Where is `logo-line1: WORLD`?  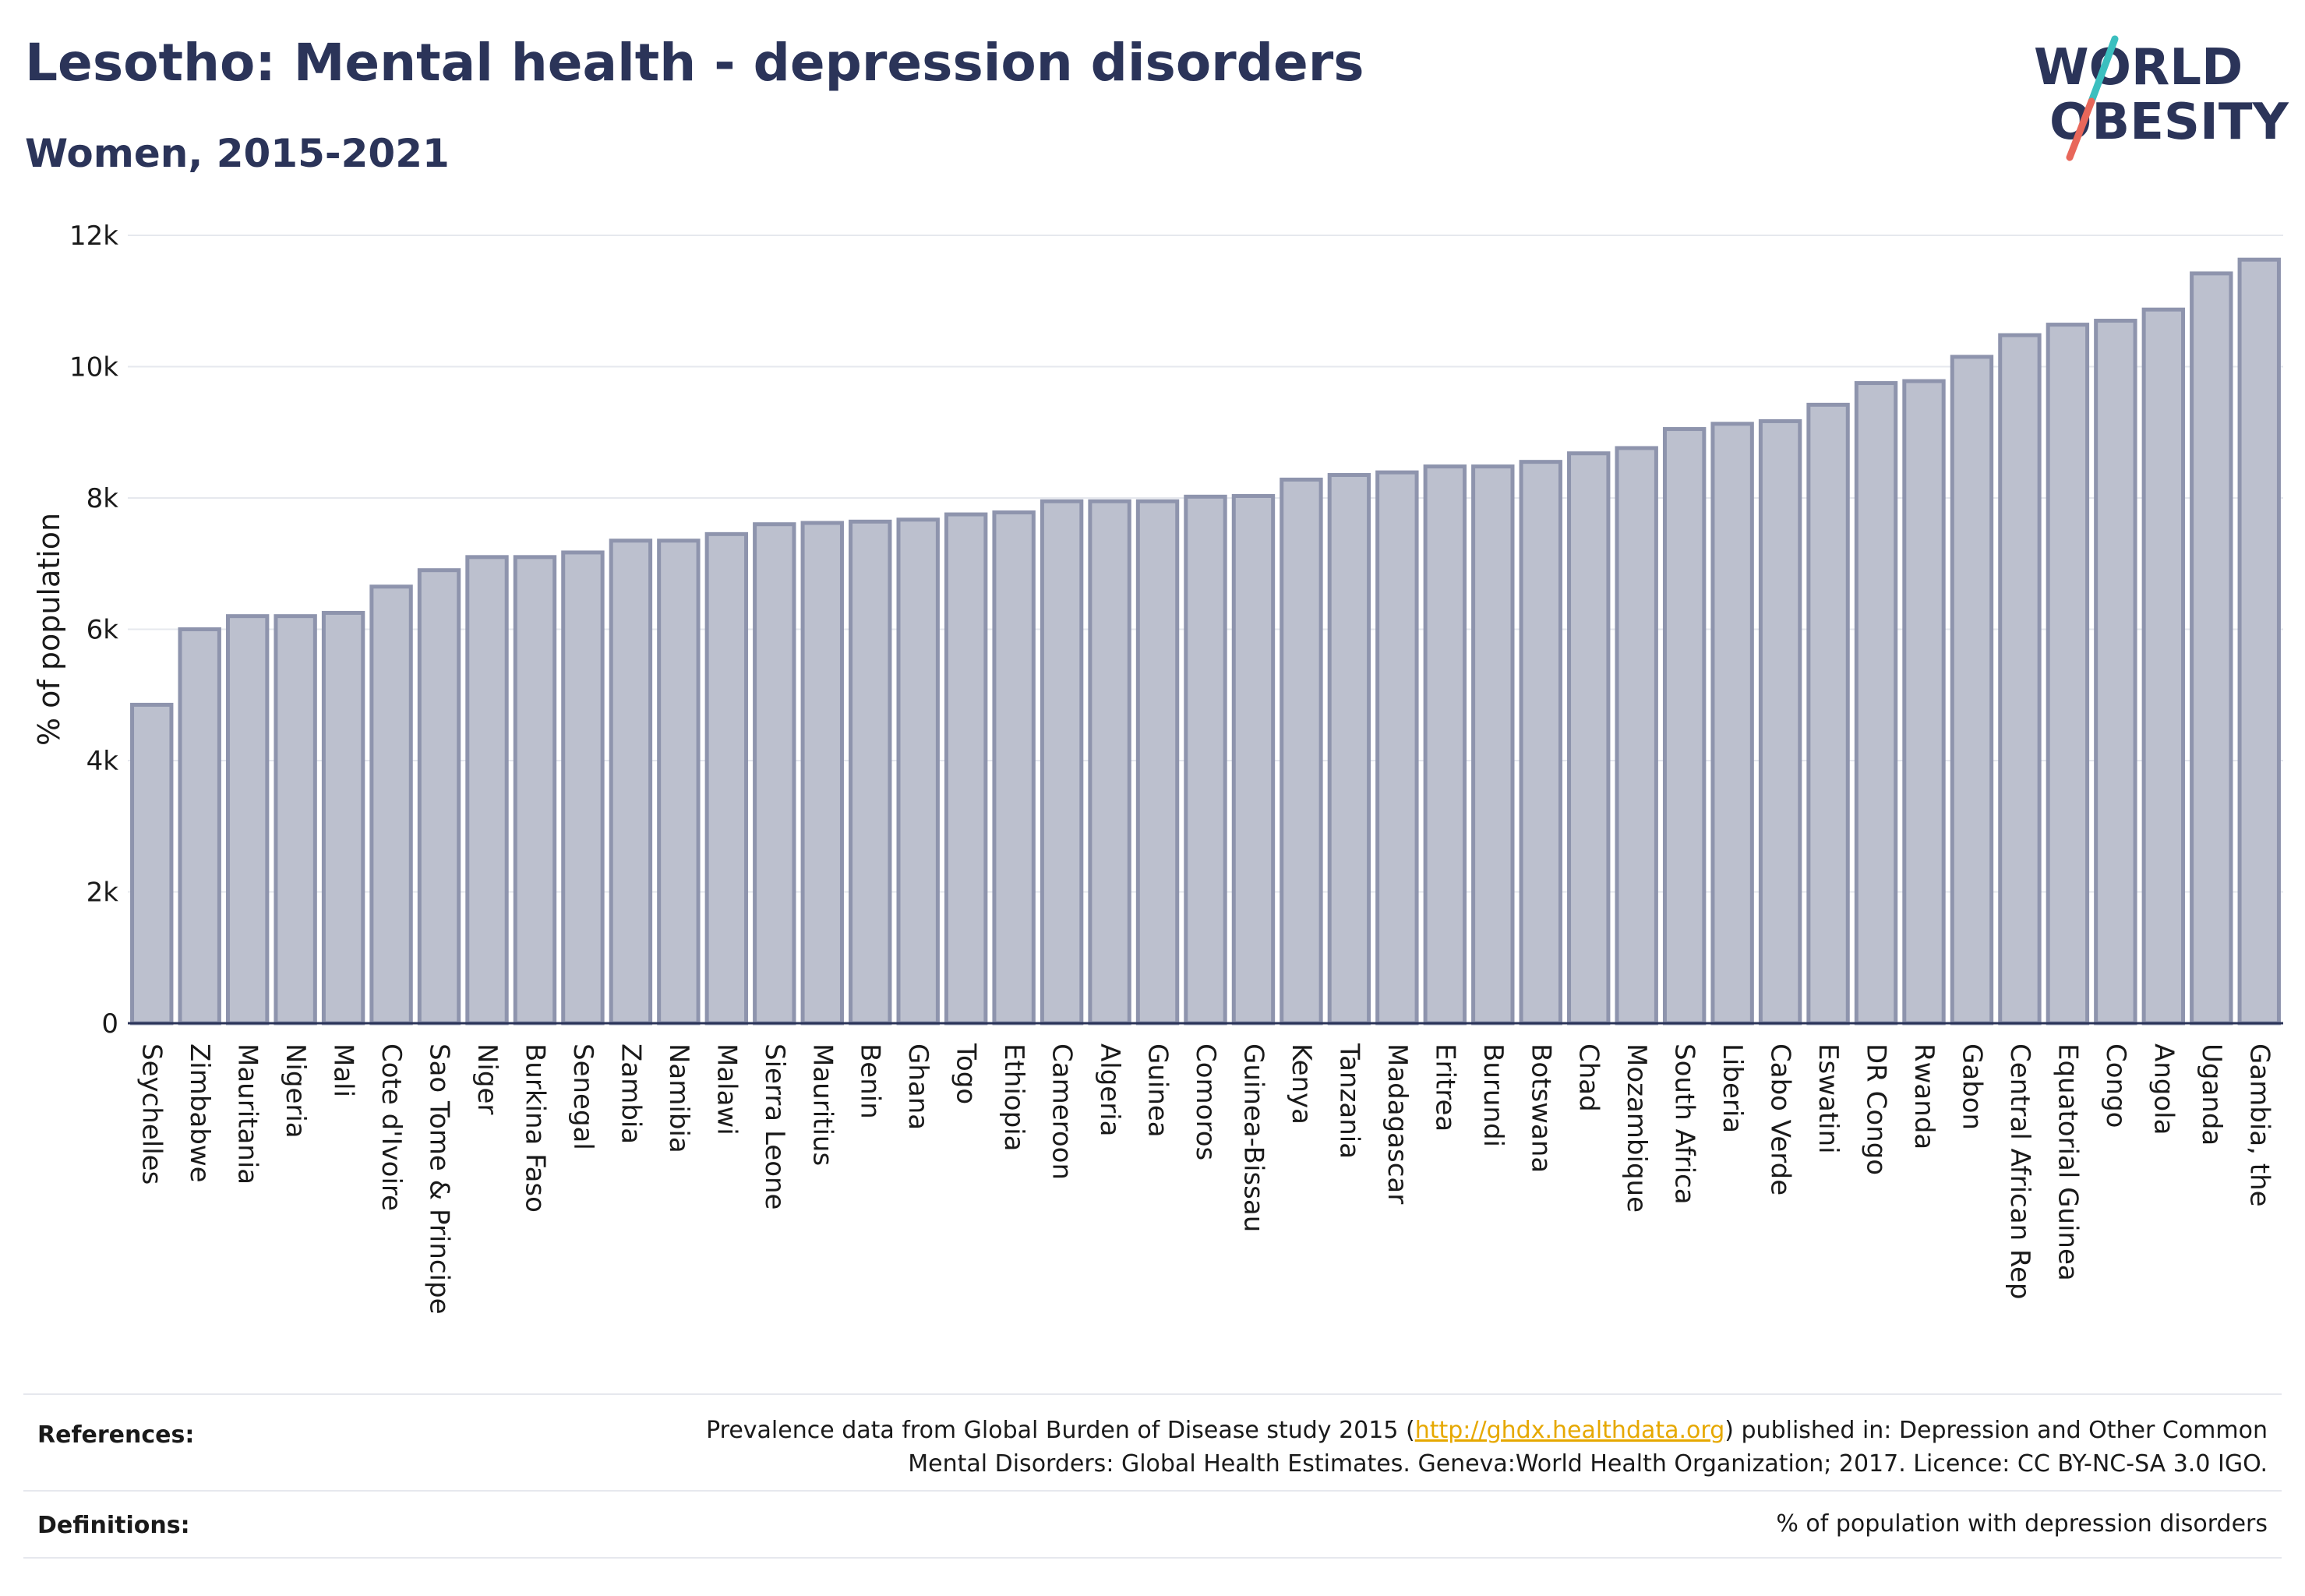 logo-line1: WORLD is located at coordinates (2138, 68).